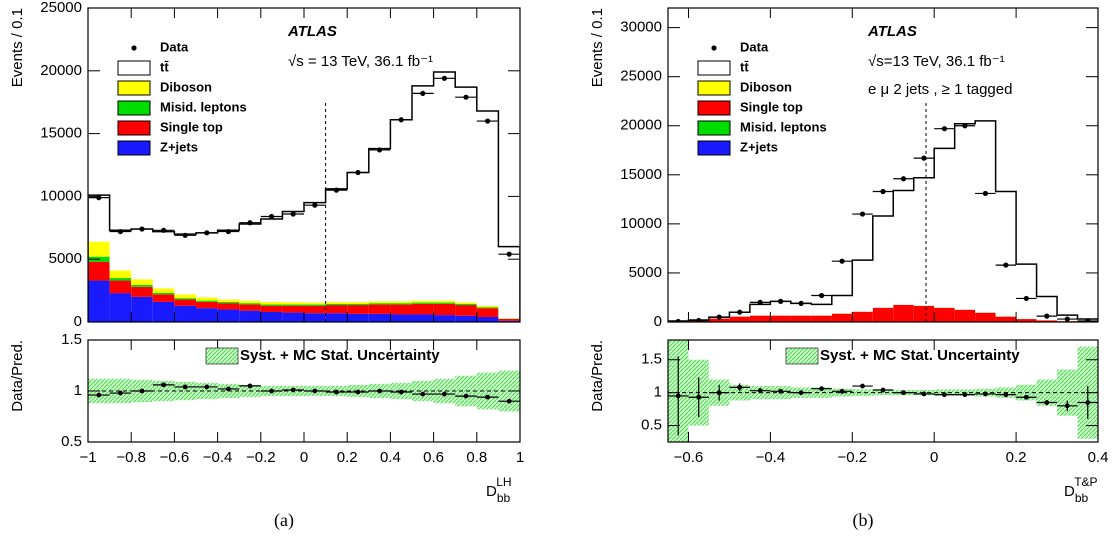  I want to click on y-tick-label: 15000, so click(641, 174).